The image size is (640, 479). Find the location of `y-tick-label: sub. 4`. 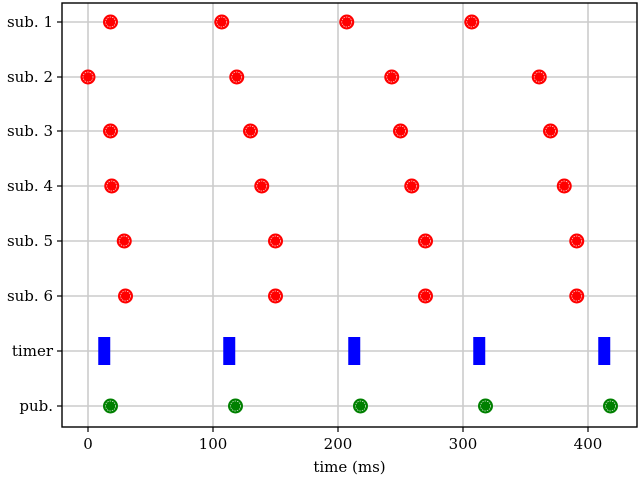

y-tick-label: sub. 4 is located at coordinates (30, 186).